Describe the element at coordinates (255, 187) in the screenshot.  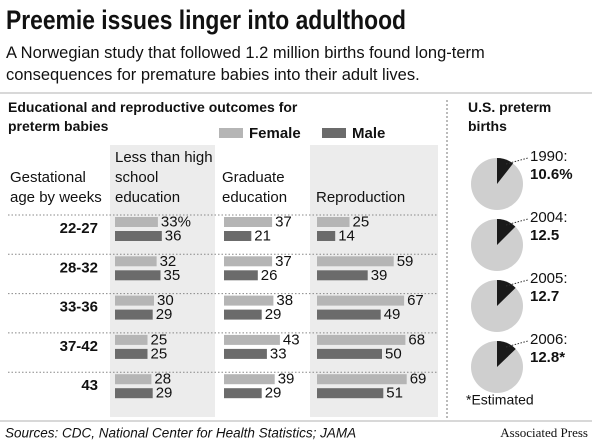
I see `panel-title: Graduate education` at that location.